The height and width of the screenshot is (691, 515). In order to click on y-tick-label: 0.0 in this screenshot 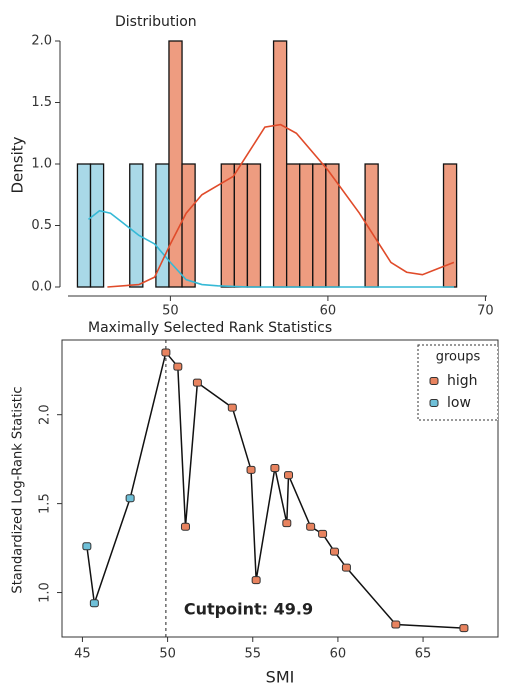, I will do `click(41, 287)`.